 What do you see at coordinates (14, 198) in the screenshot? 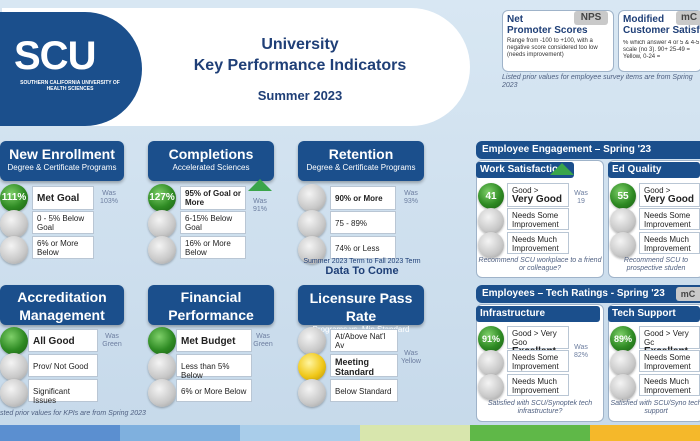
I see `enrollment-green-light: 111%` at bounding box center [14, 198].